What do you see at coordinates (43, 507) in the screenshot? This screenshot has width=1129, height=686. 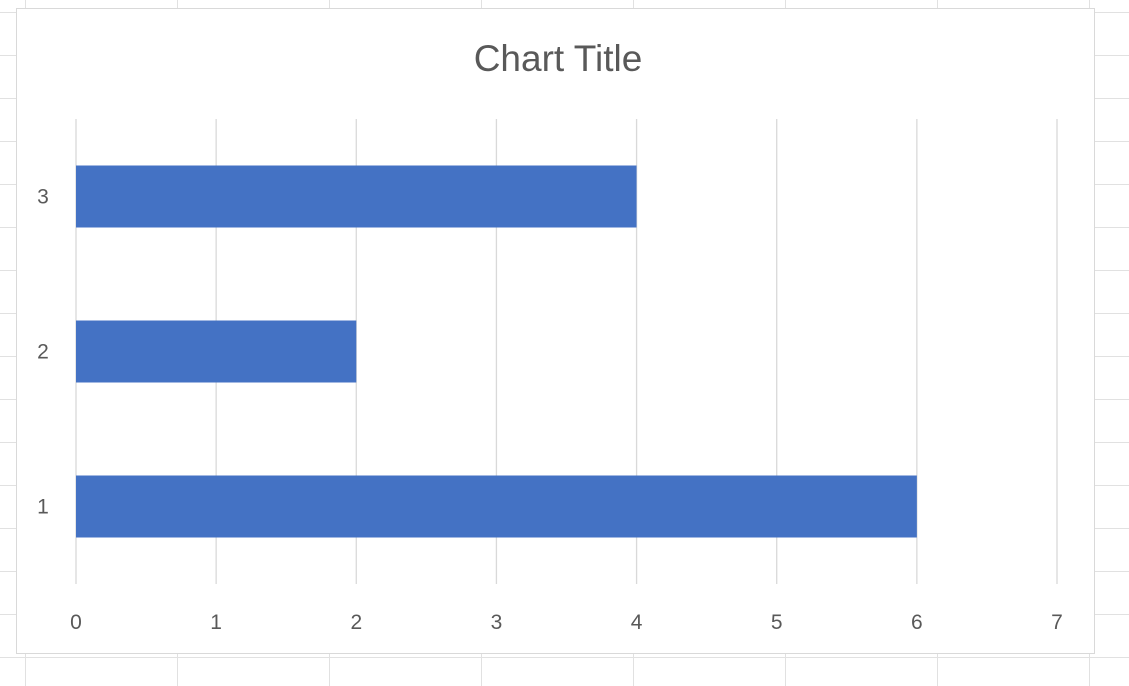 I see `y-tick-label: 1` at bounding box center [43, 507].